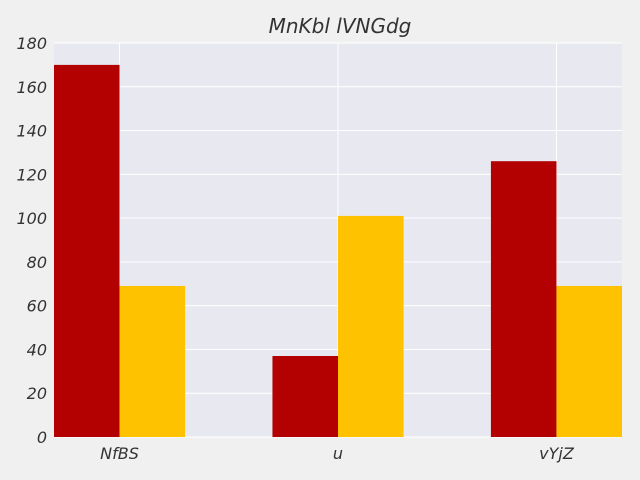 The width and height of the screenshot is (640, 480). Describe the element at coordinates (31, 87) in the screenshot. I see `y-tick-label: 160` at that location.